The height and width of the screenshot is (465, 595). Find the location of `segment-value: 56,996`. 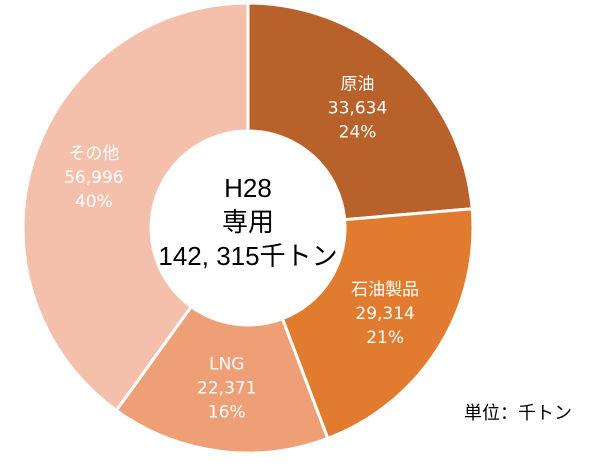

segment-value: 56,996 is located at coordinates (93, 178).